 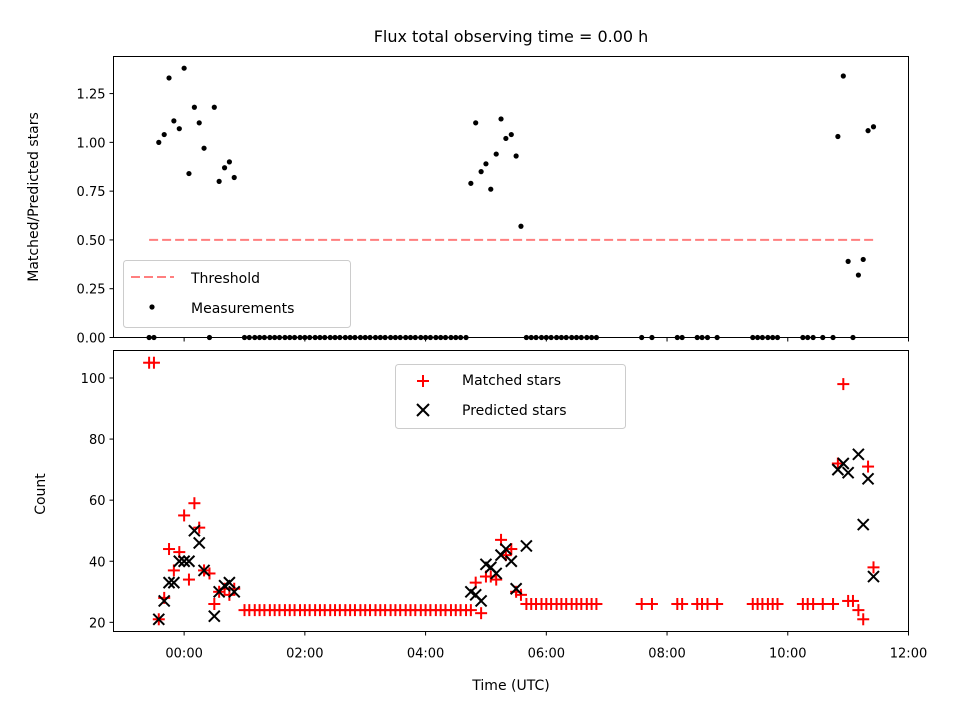 I want to click on x-tick-label: 10:00, so click(x=787, y=654).